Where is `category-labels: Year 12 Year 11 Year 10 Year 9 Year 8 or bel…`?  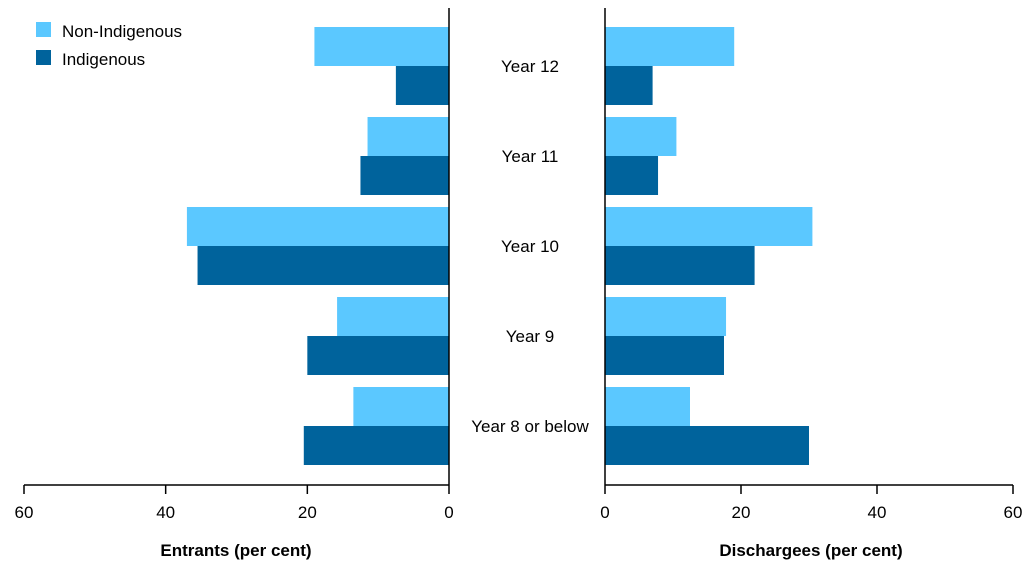 category-labels: Year 12 Year 11 Year 10 Year 9 Year 8 or bel… is located at coordinates (530, 246).